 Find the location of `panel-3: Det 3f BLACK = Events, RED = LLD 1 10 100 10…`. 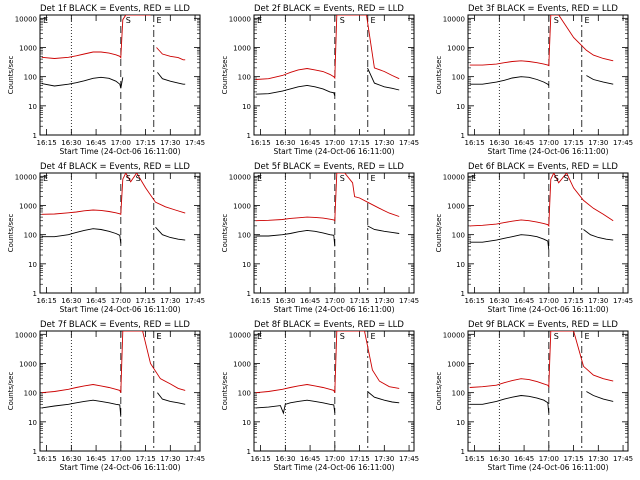

panel-3: Det 3f BLACK = Events, RED = LLD 1 10 100 10… is located at coordinates (534, 80).